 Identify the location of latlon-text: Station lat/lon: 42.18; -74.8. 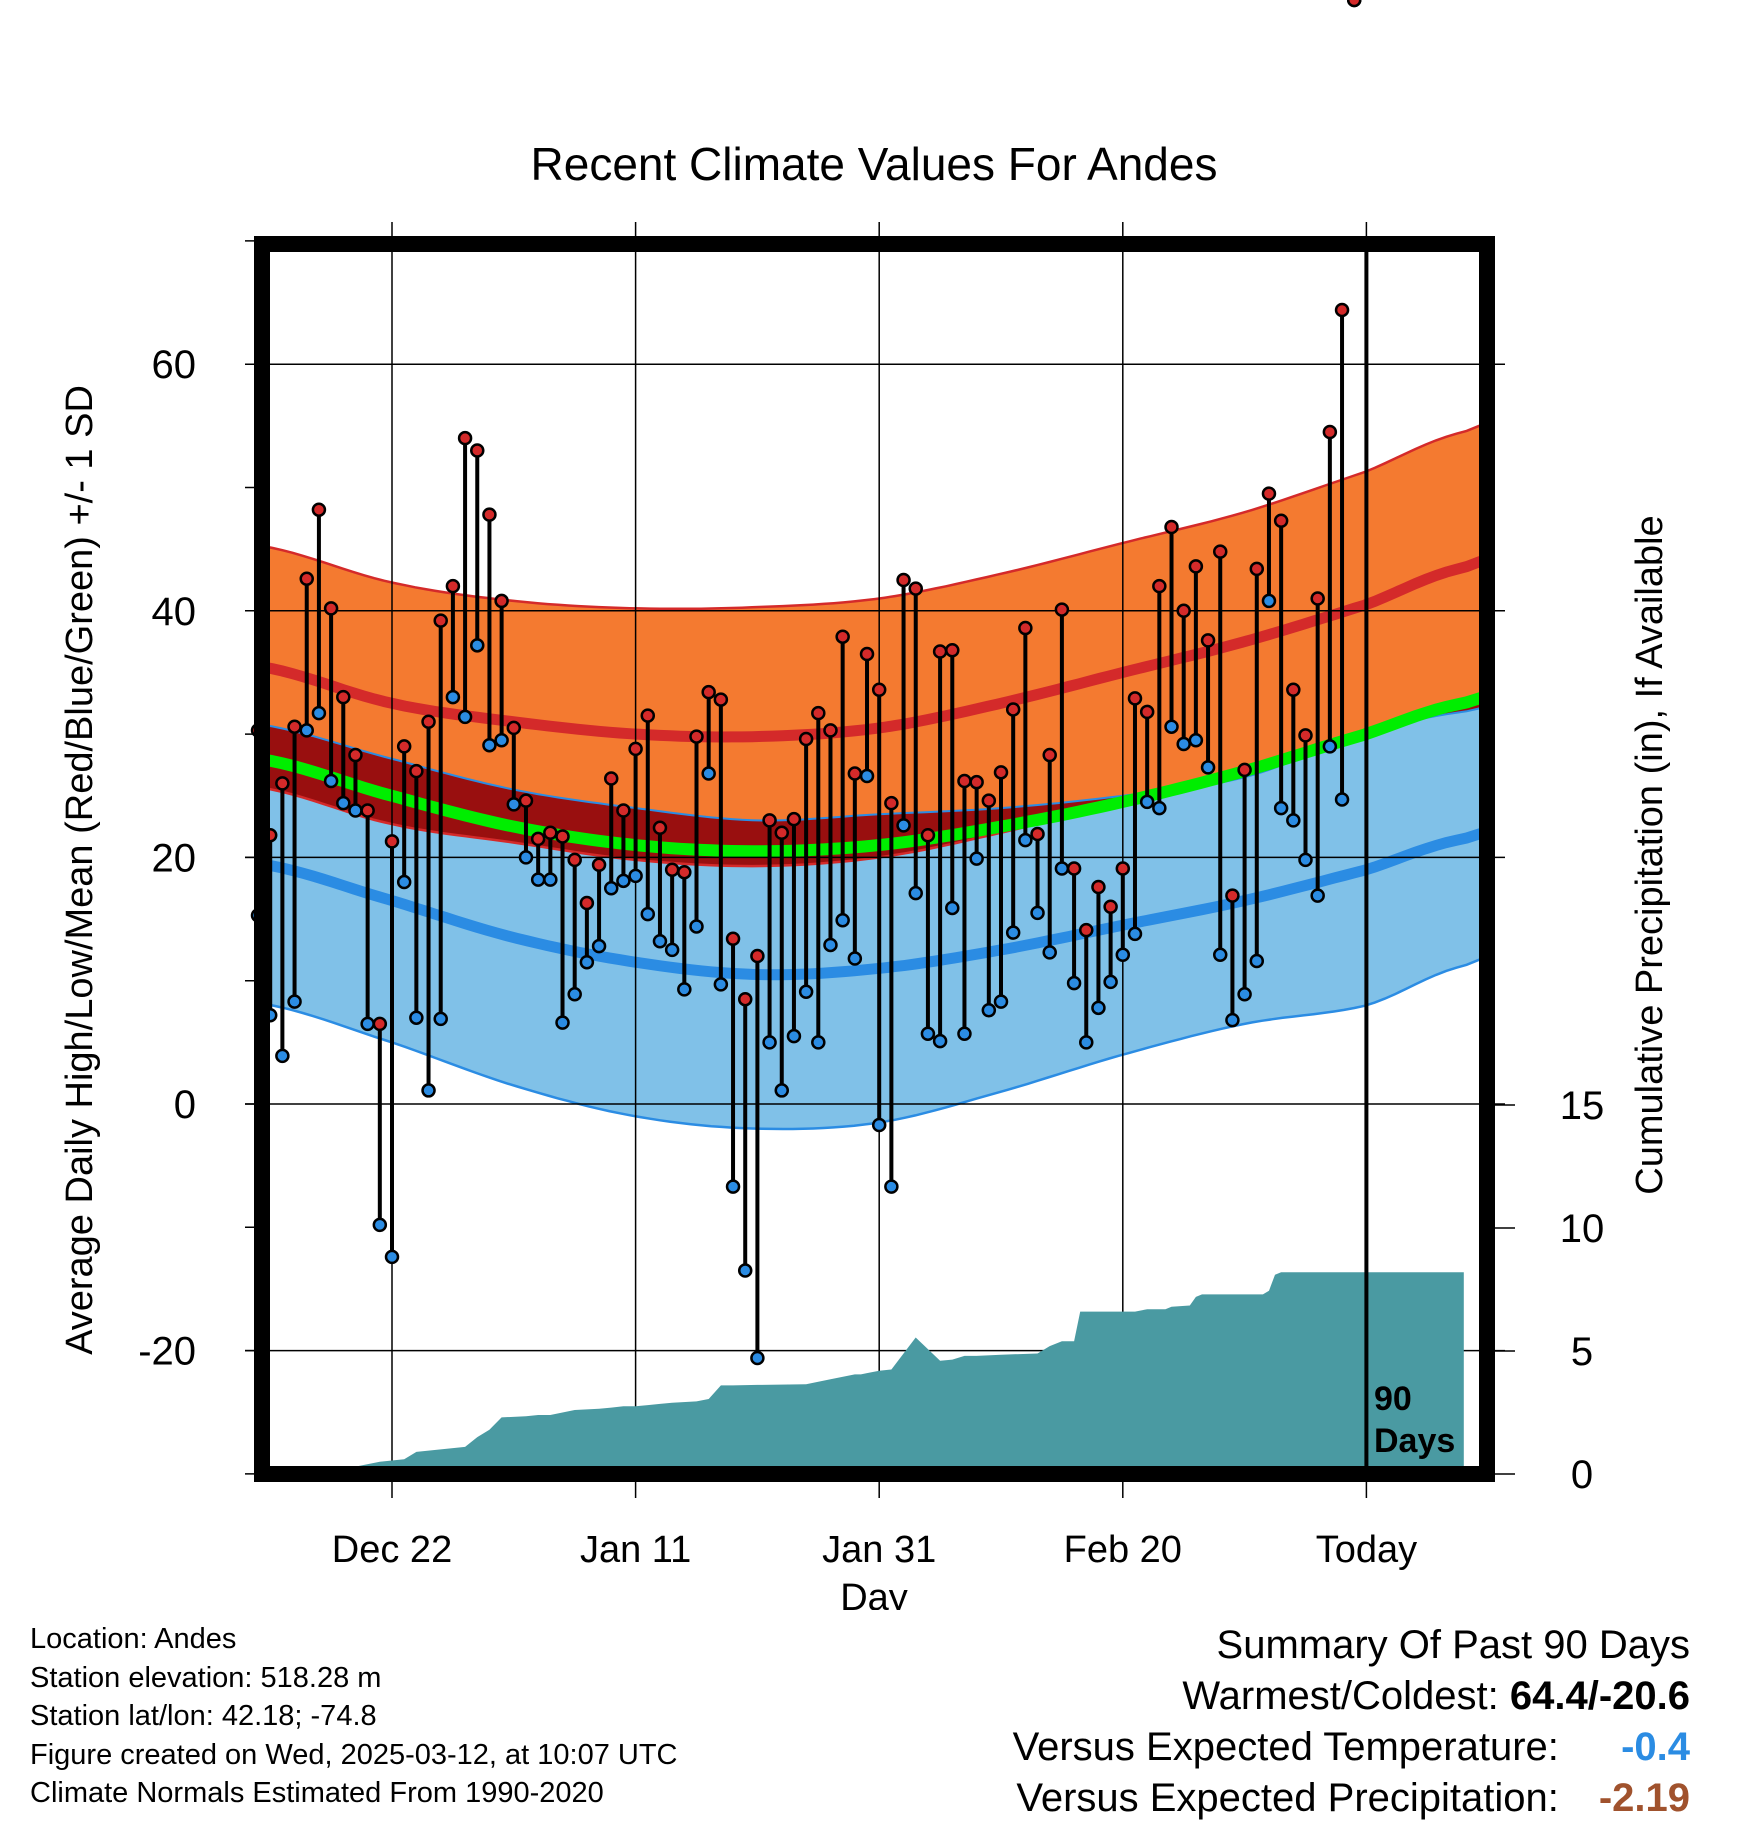
(203, 1716).